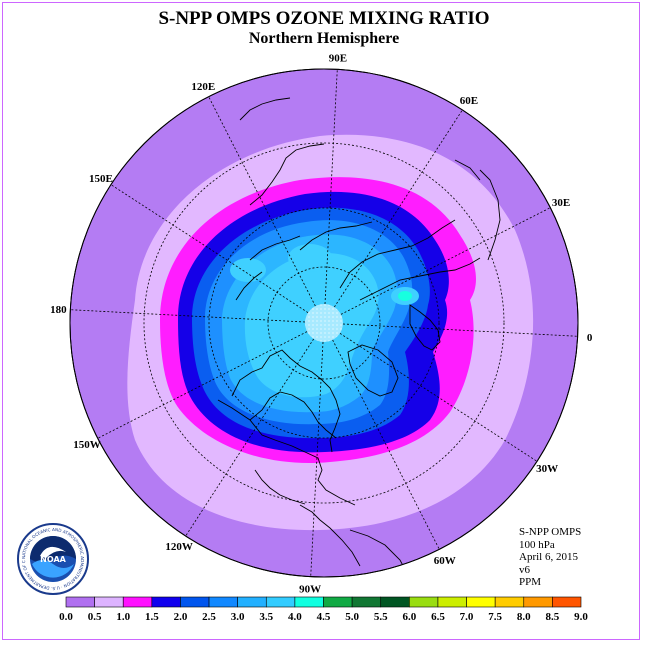 This screenshot has width=648, height=648. I want to click on contour-4.0-4.5-max, so click(405, 296).